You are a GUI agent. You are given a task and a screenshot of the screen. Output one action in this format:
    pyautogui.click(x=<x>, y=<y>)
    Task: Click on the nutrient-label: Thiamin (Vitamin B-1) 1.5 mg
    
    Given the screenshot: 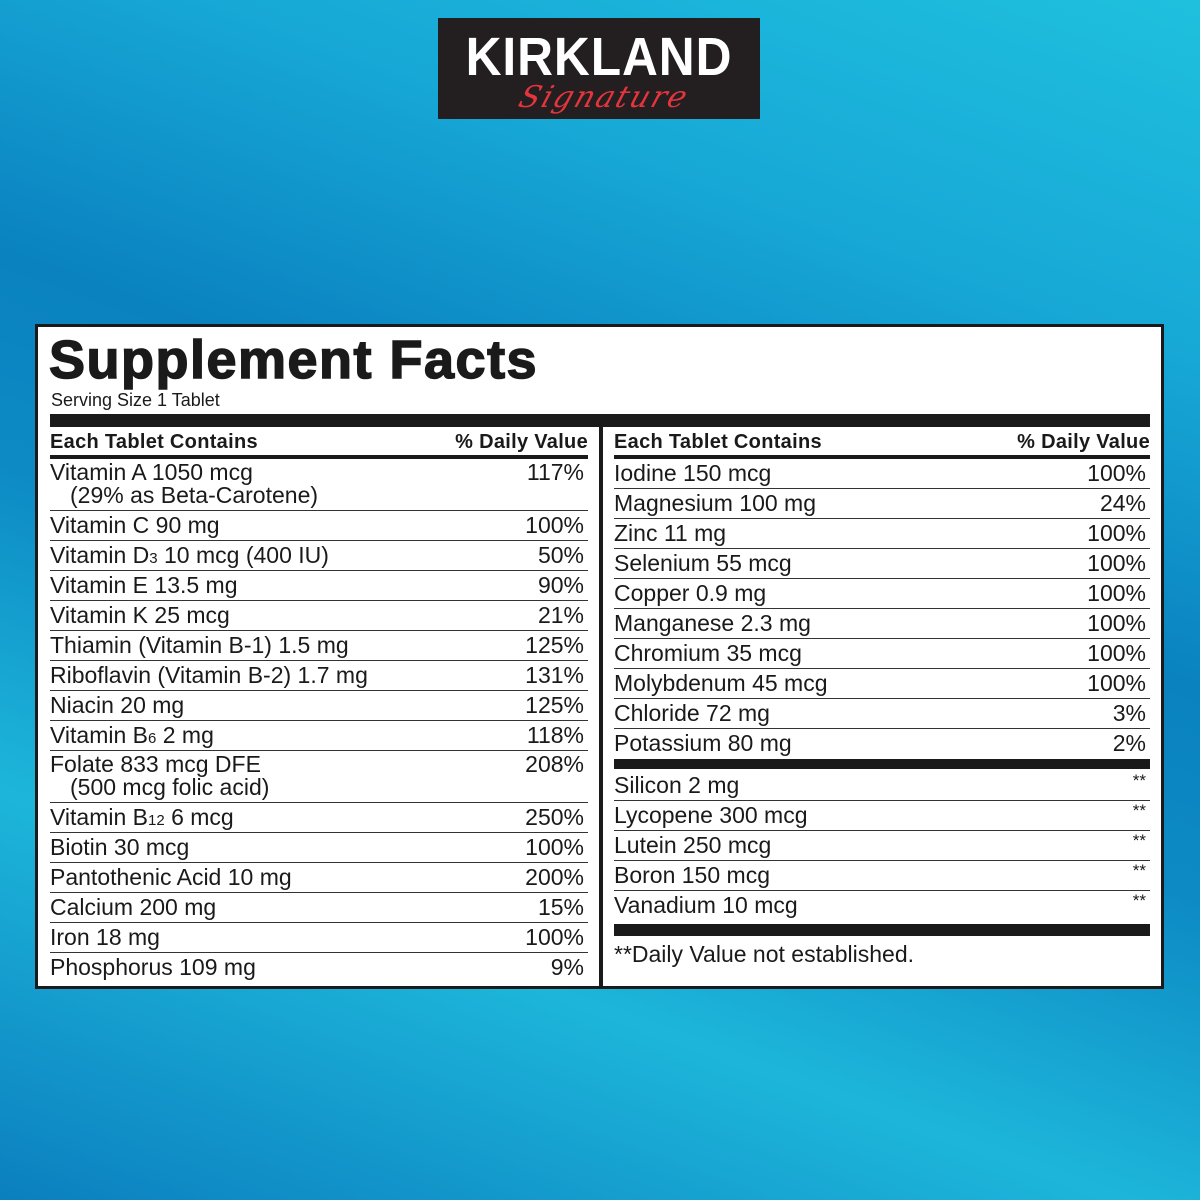 What is the action you would take?
    pyautogui.click(x=199, y=645)
    